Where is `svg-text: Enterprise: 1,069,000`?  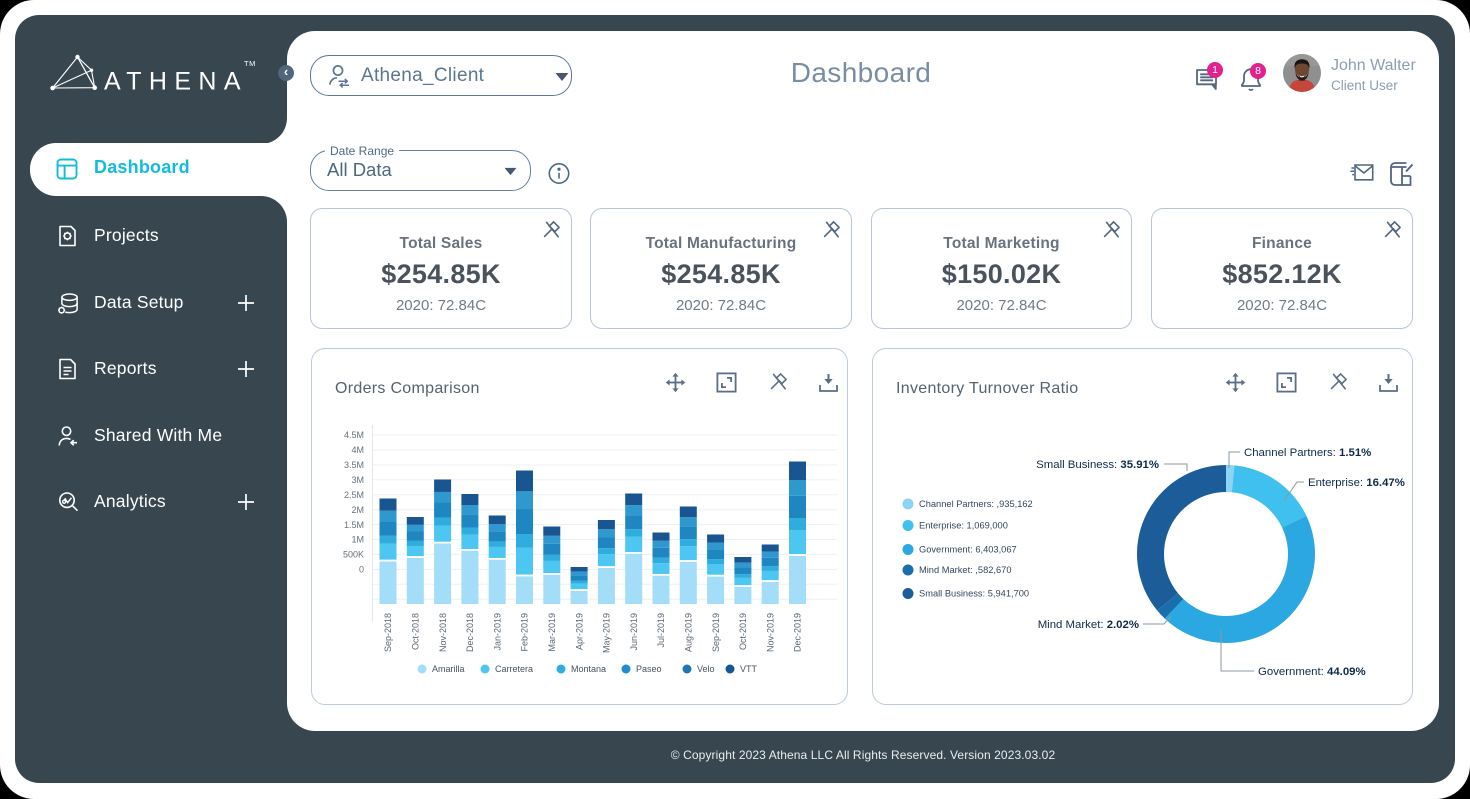 svg-text: Enterprise: 1,069,000 is located at coordinates (963, 526).